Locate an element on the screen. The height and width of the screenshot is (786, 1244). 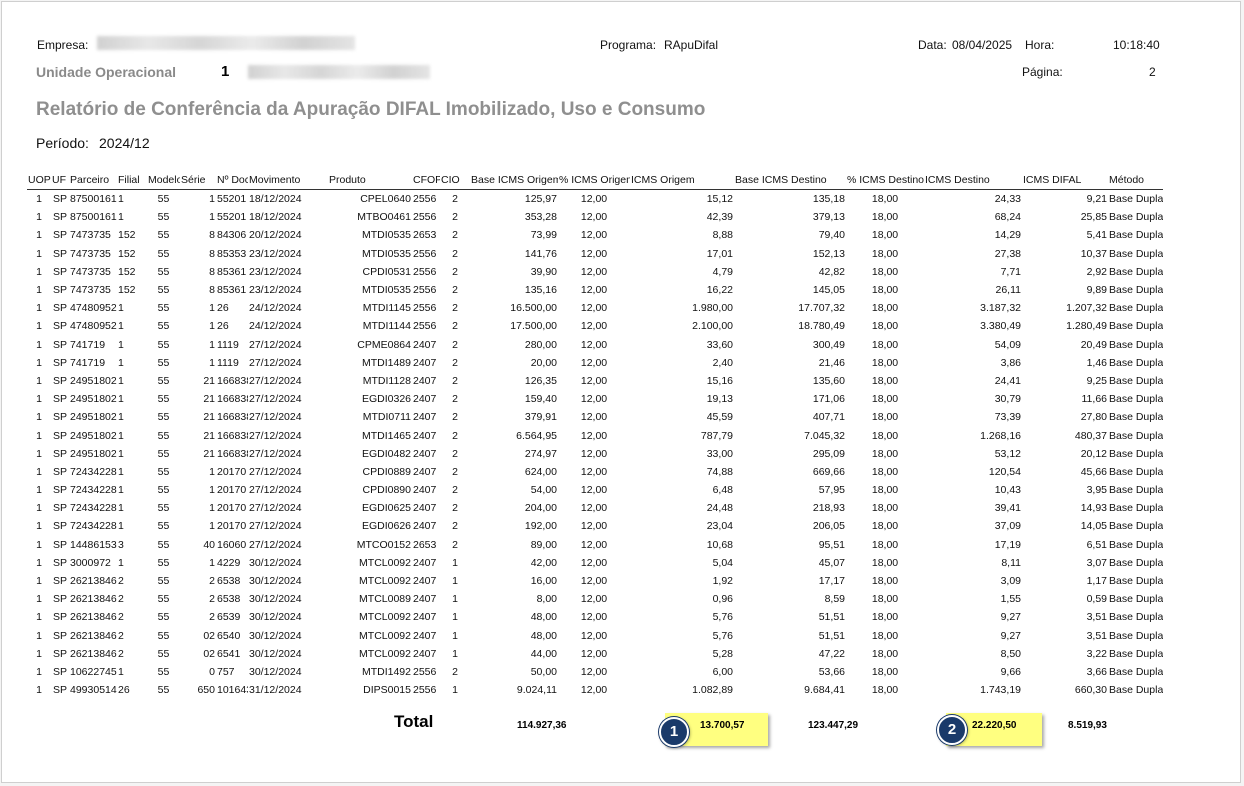
table-cell: 6540 is located at coordinates (229, 635).